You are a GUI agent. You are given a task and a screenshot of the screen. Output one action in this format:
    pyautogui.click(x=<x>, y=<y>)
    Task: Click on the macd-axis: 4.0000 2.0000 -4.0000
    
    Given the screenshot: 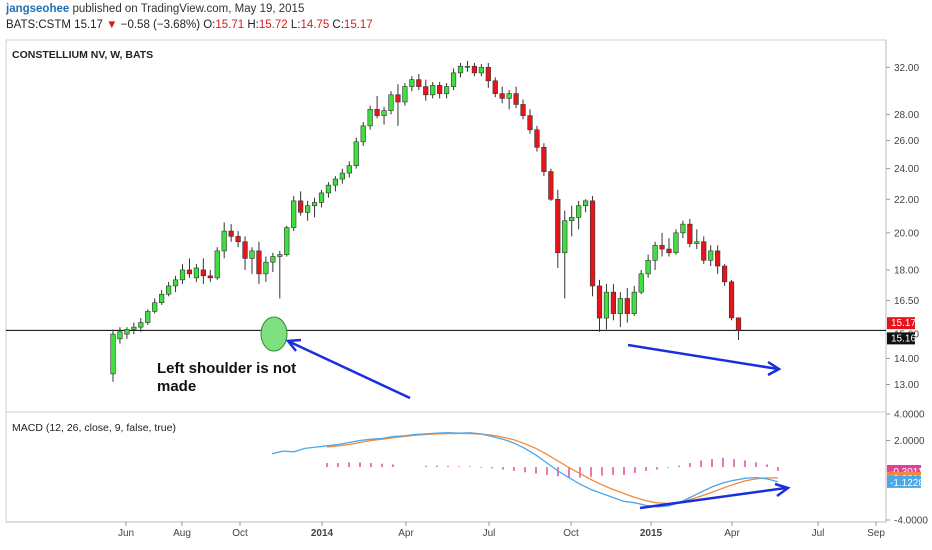 What is the action you would take?
    pyautogui.click(x=907, y=468)
    